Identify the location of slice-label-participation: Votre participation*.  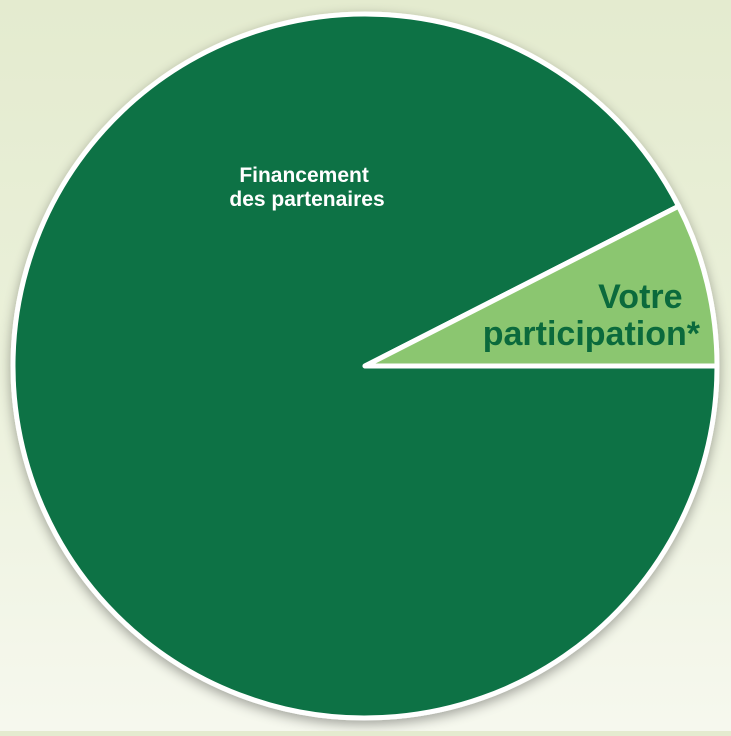
(592, 315).